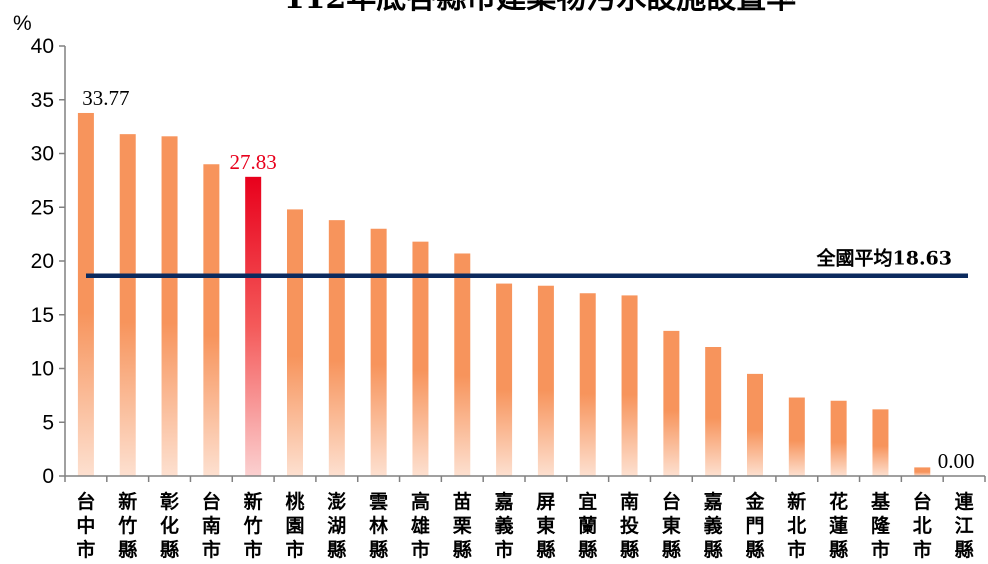 The width and height of the screenshot is (988, 564). Describe the element at coordinates (211, 320) in the screenshot. I see `bar-台南市` at that location.